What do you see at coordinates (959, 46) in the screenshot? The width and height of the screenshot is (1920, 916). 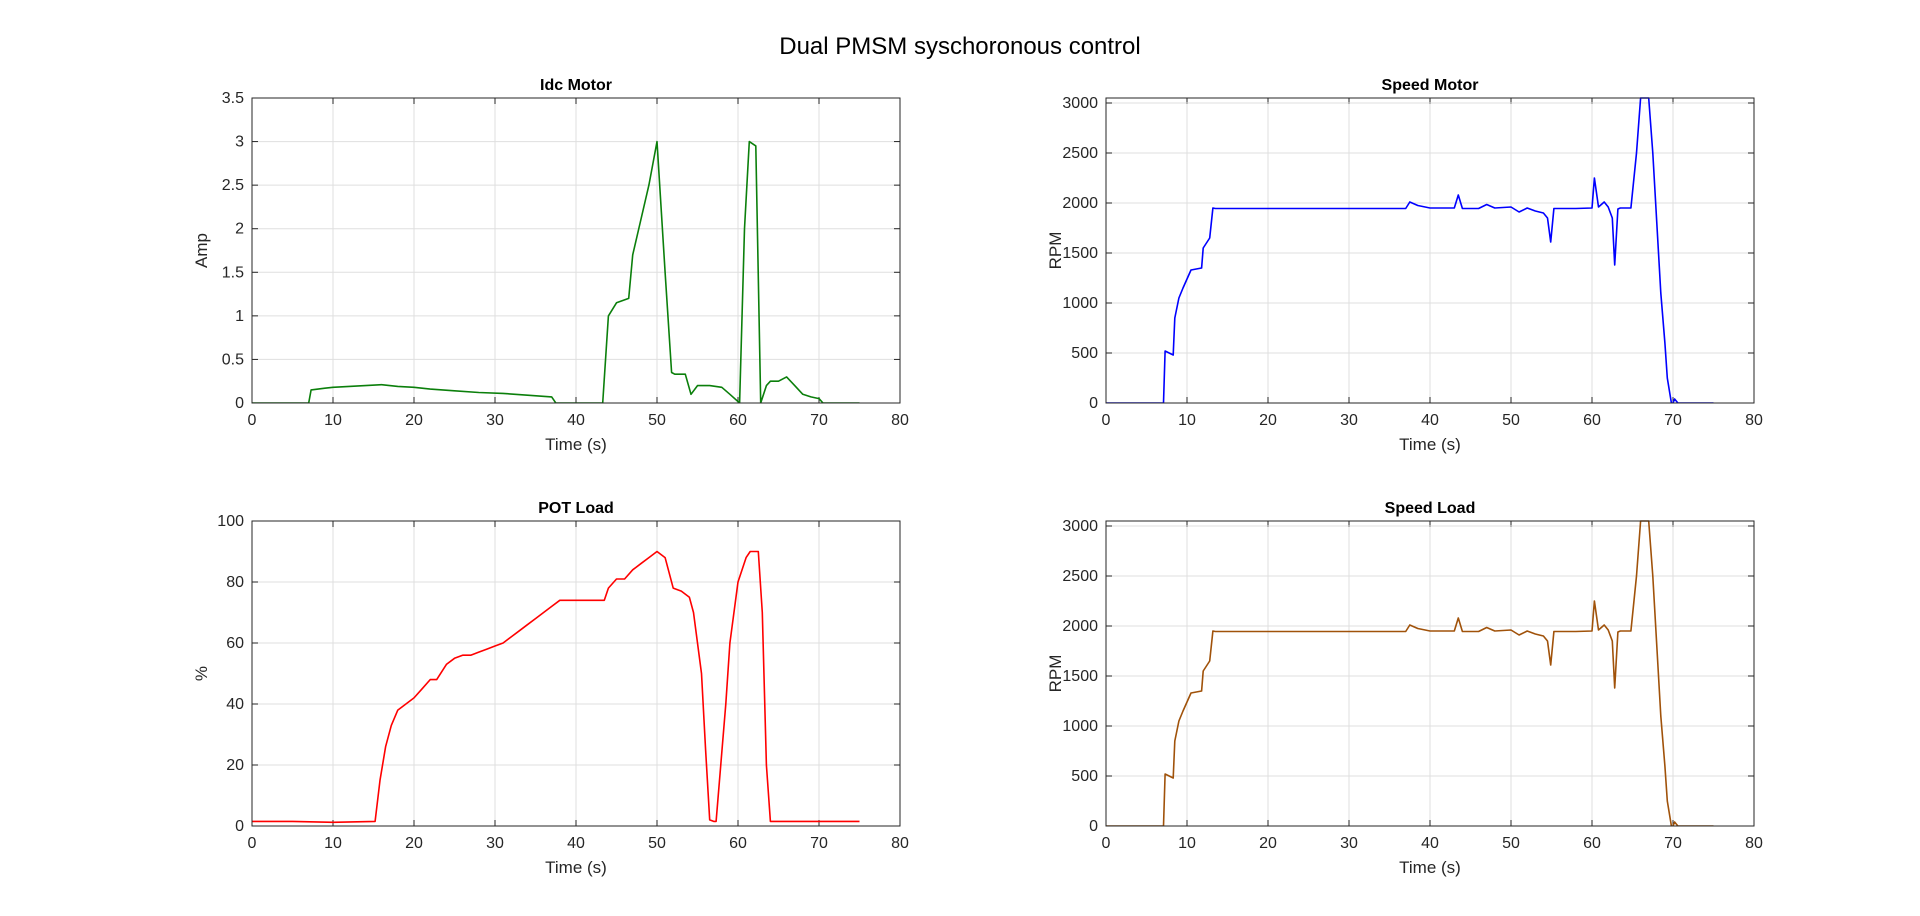 I see `figure-title: Dual PMSM syschoronous control` at bounding box center [959, 46].